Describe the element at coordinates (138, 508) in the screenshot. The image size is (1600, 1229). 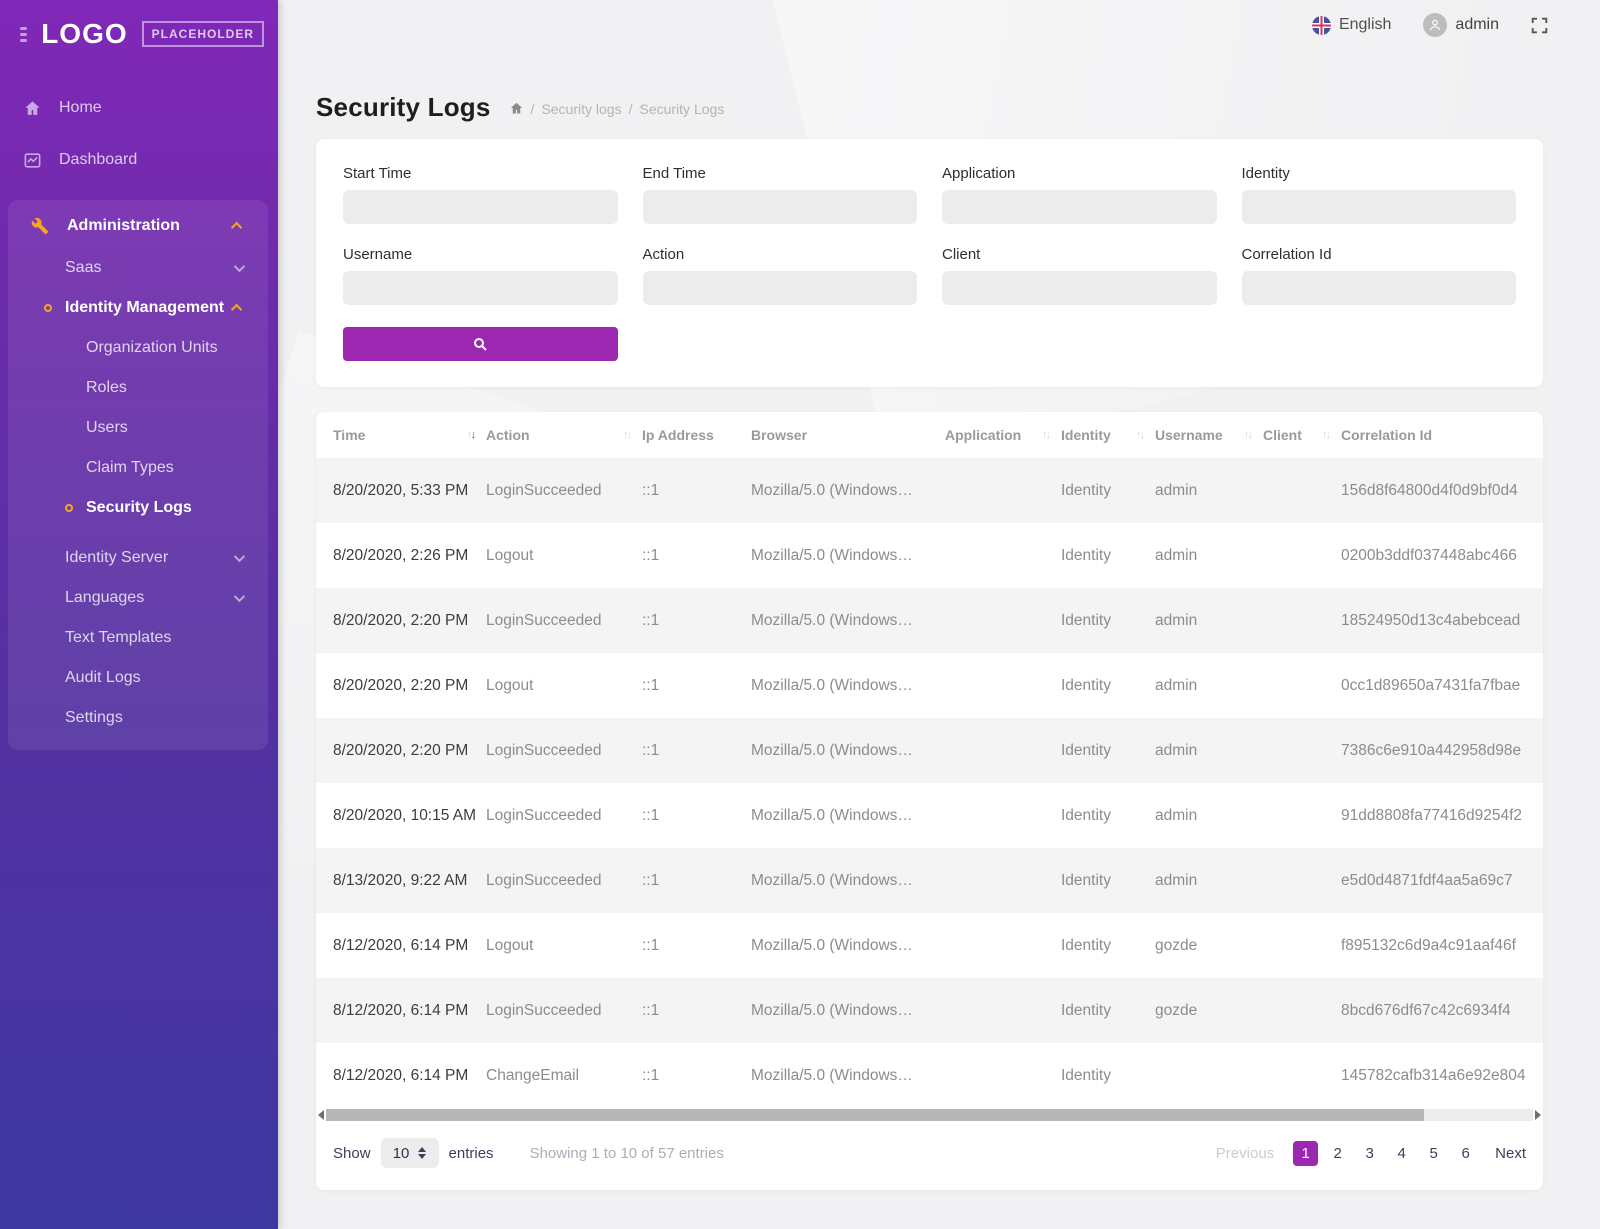
I see `sidebar-item-security-logs: Security Logs` at that location.